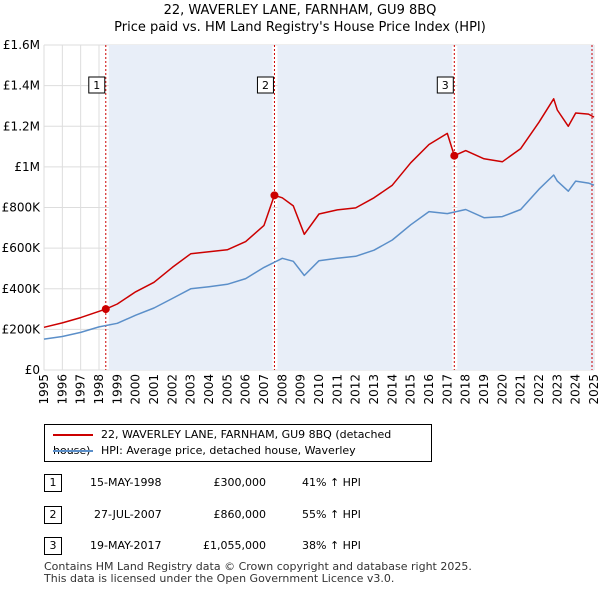 Image resolution: width=600 pixels, height=590 pixels. I want to click on x-tick-label: 2017, so click(447, 389).